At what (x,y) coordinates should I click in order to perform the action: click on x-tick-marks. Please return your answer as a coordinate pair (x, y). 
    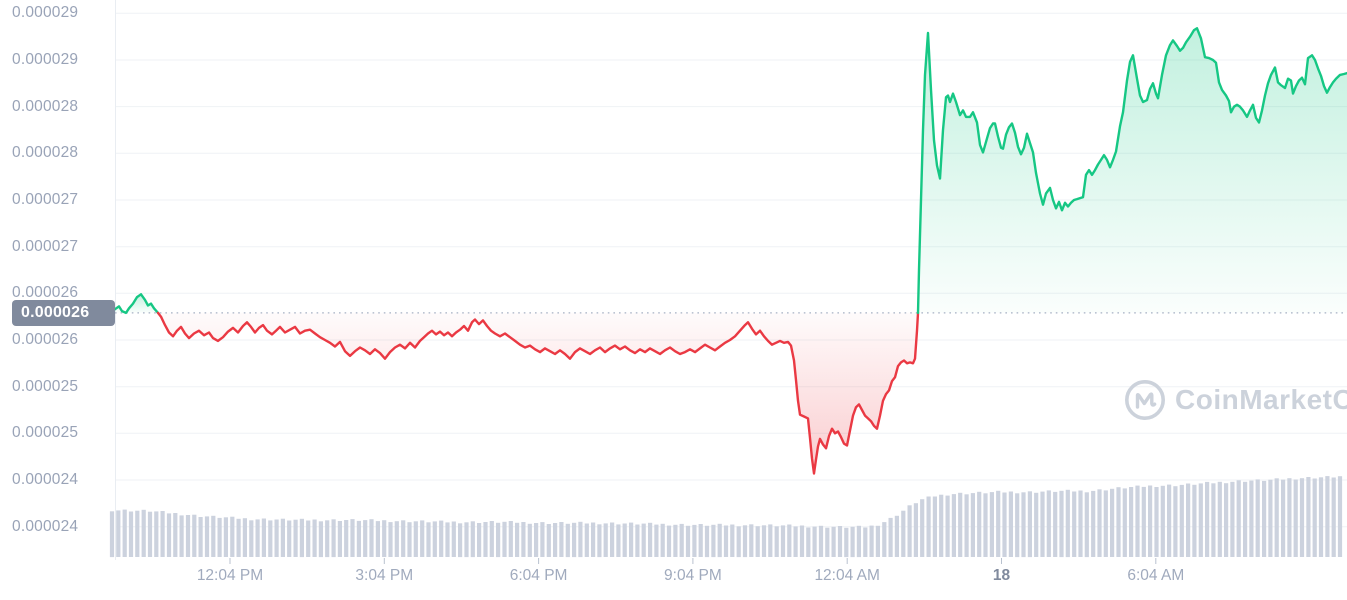
    Looking at the image, I should click on (693, 561).